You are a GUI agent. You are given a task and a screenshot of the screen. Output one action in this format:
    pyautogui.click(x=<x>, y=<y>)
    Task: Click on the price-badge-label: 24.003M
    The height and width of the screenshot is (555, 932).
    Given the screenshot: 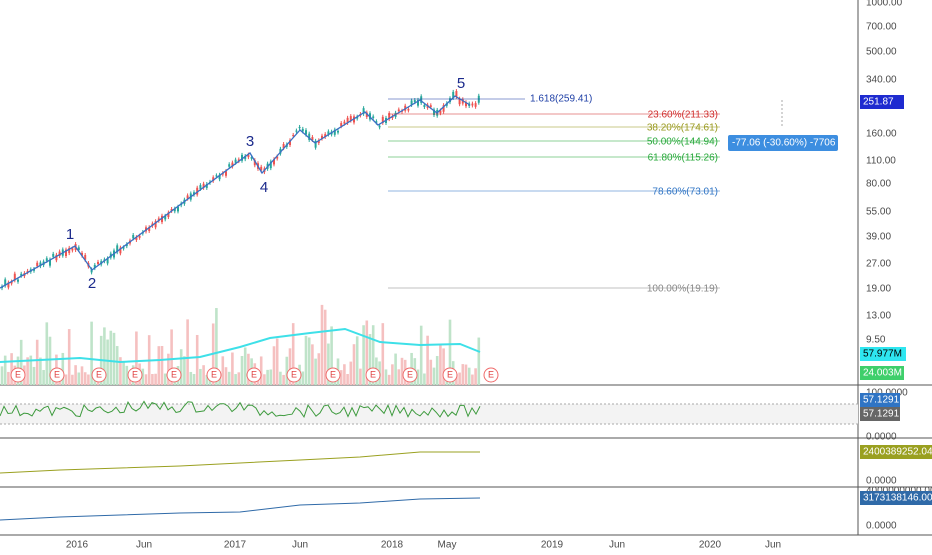 What is the action you would take?
    pyautogui.click(x=882, y=373)
    